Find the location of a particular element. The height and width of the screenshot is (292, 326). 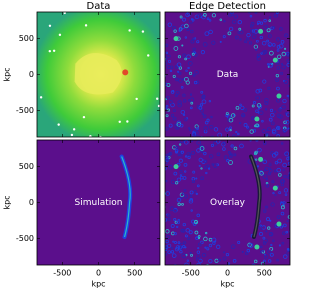

x-tick-label: -500 is located at coordinates (191, 273).